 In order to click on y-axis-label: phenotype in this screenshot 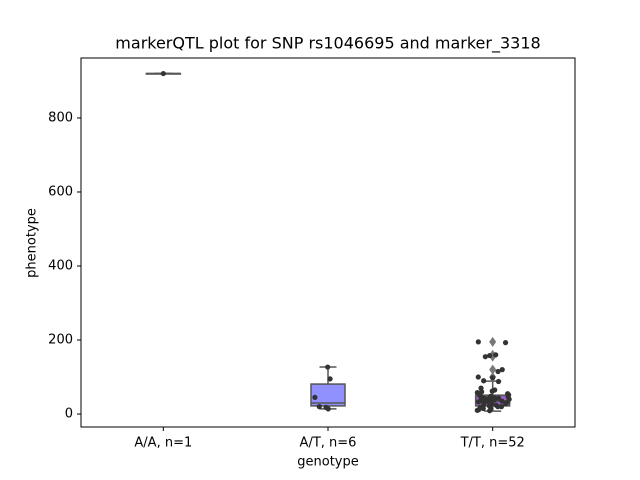, I will do `click(32, 243)`.